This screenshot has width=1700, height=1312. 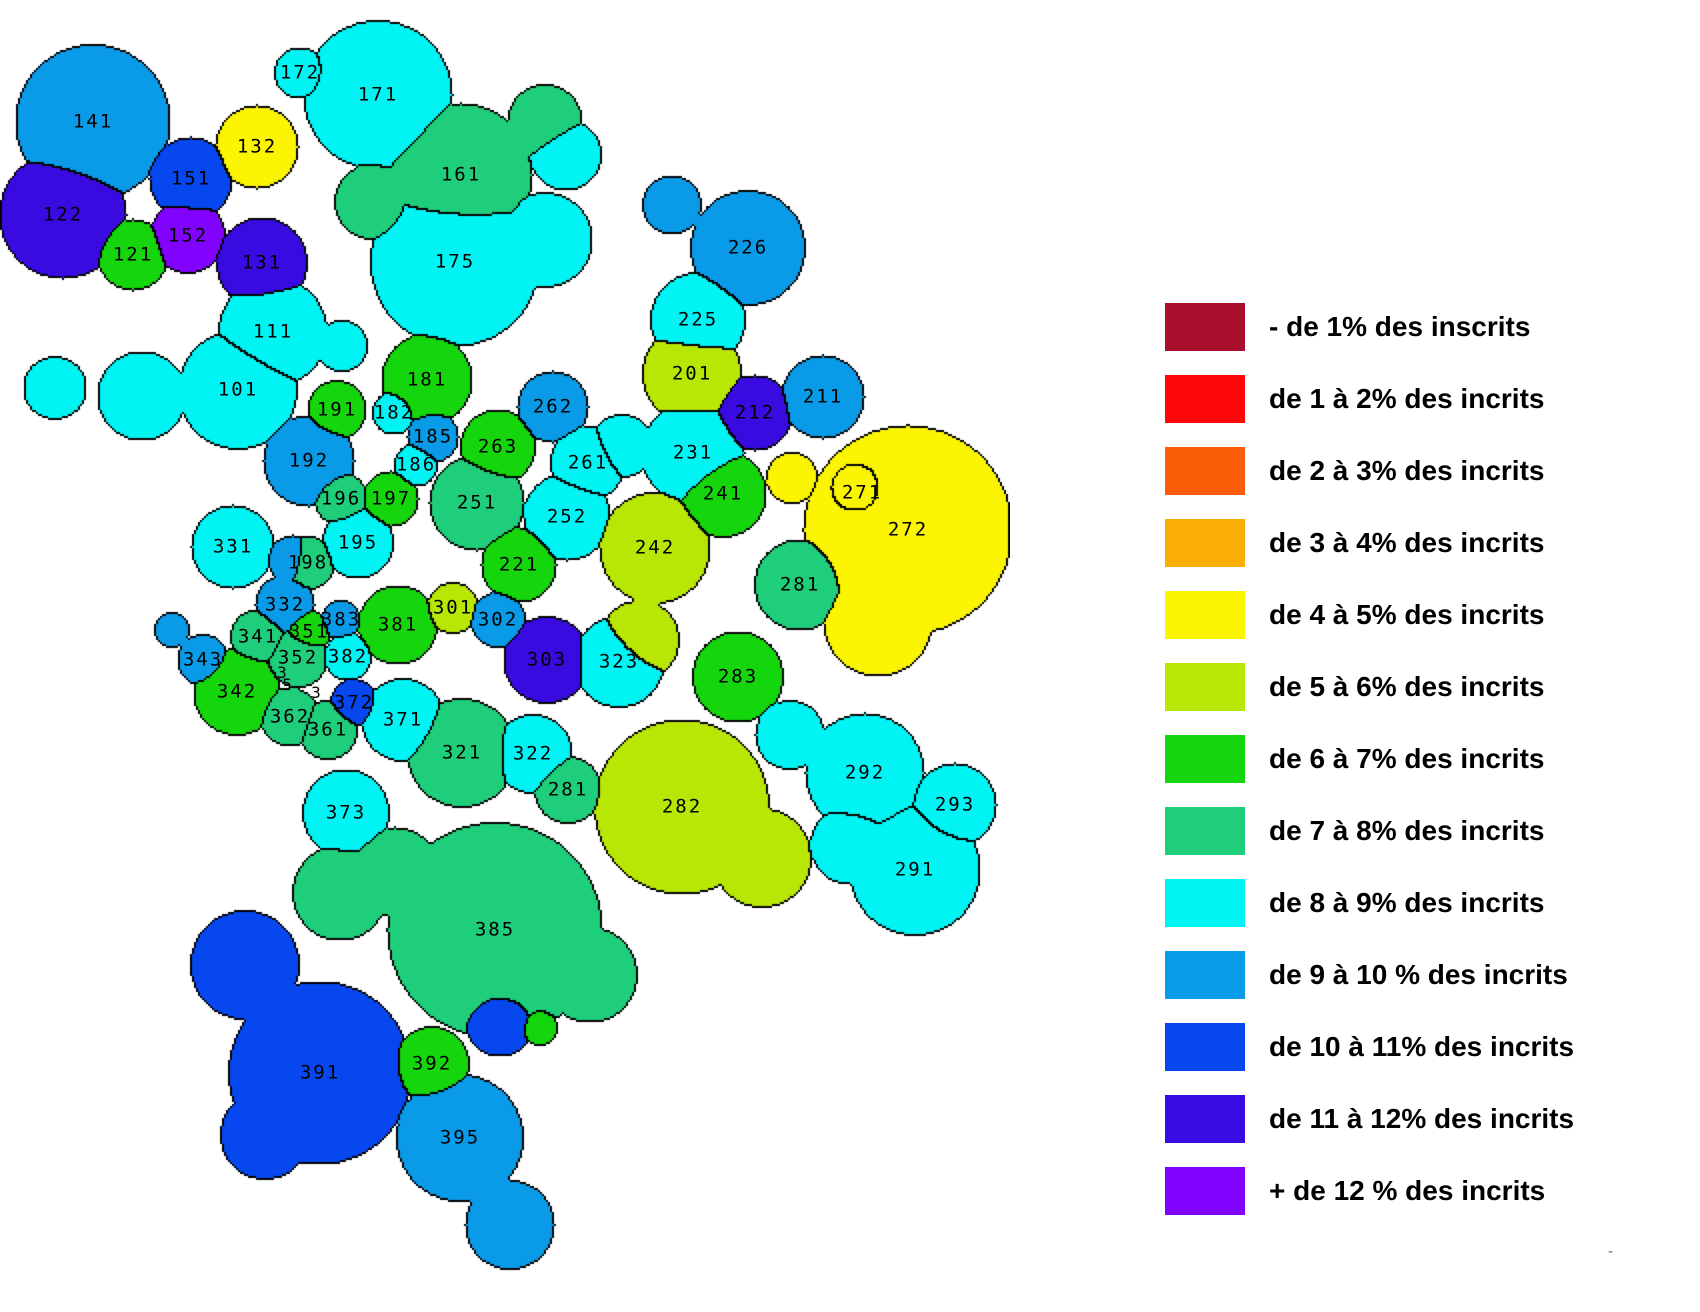 What do you see at coordinates (308, 562) in the screenshot?
I see `district-label-198-31: 198` at bounding box center [308, 562].